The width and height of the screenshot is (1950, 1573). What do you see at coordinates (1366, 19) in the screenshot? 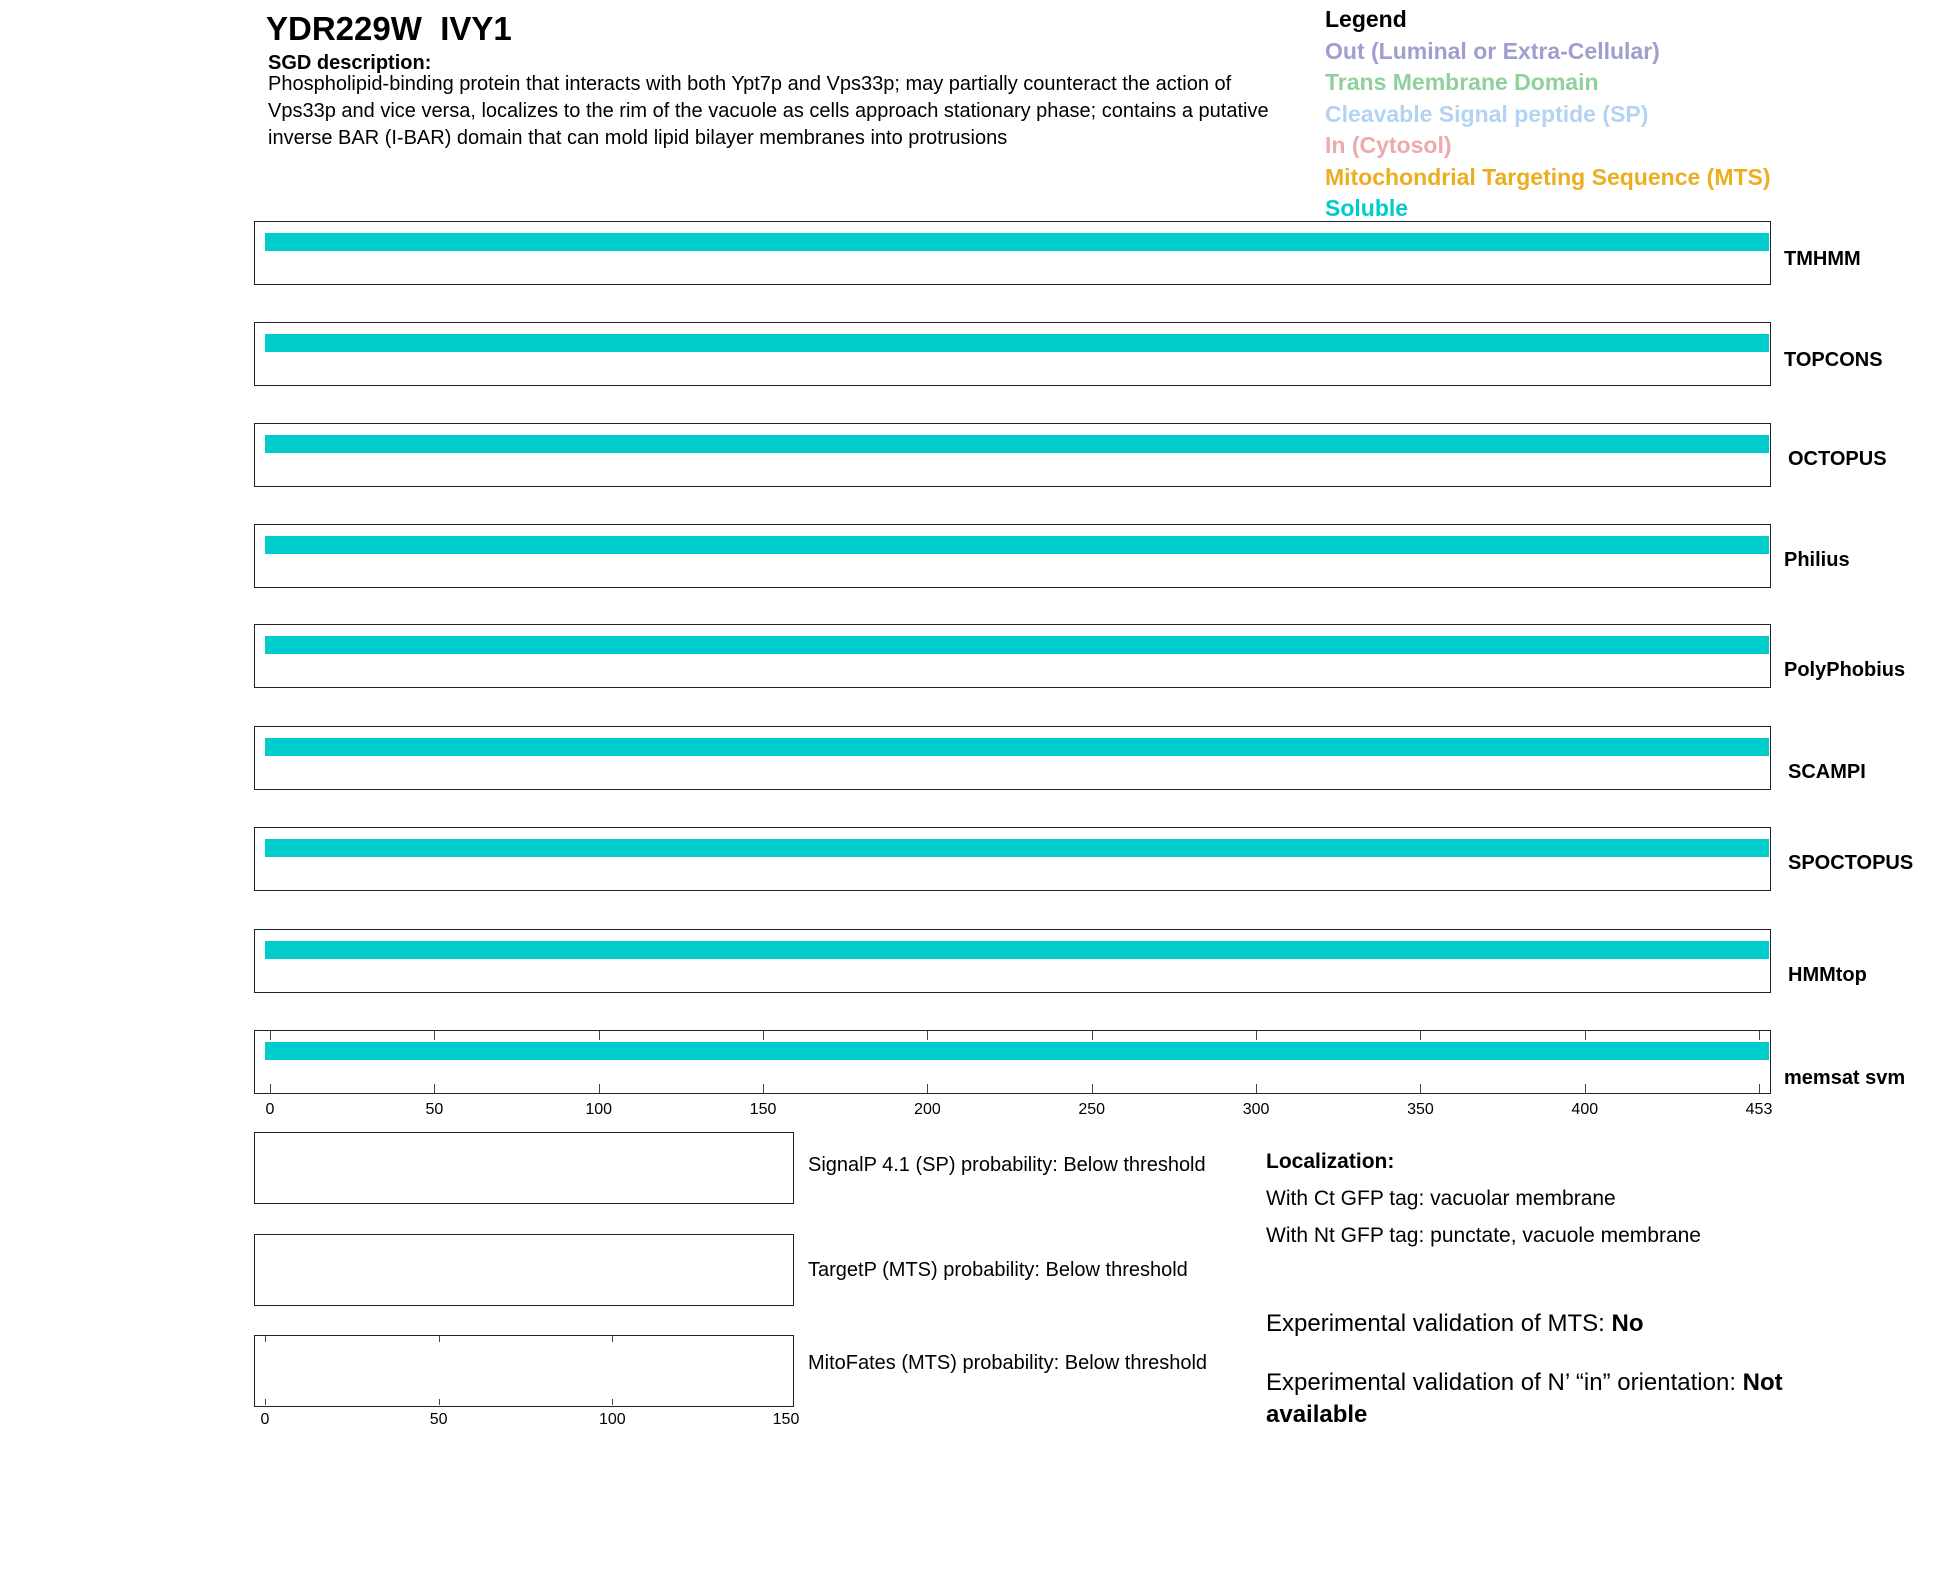
I see `legend-title: Legend` at bounding box center [1366, 19].